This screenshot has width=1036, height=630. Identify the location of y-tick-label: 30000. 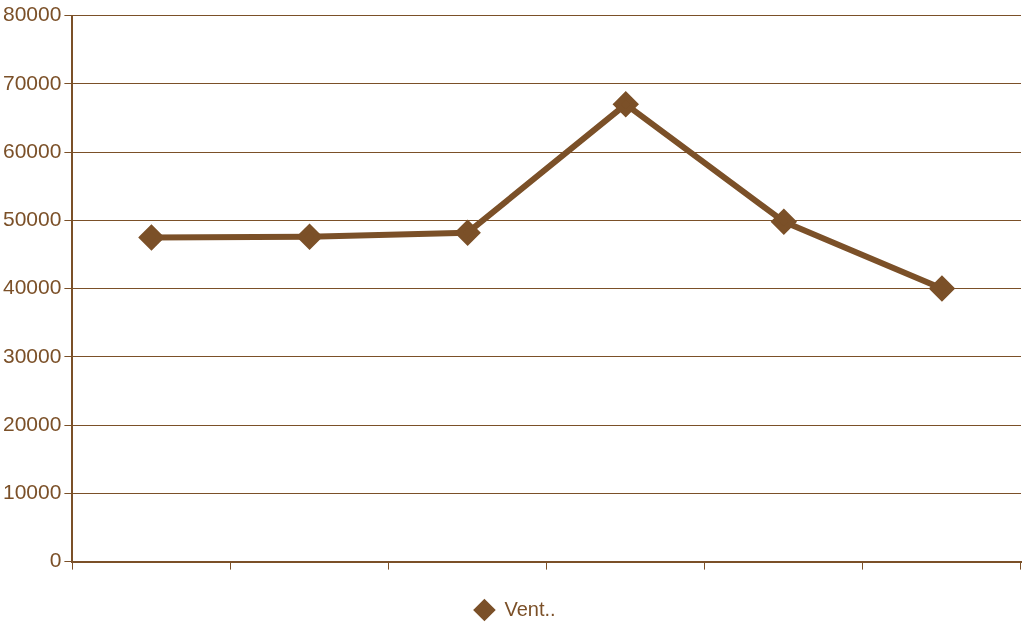
(32, 355).